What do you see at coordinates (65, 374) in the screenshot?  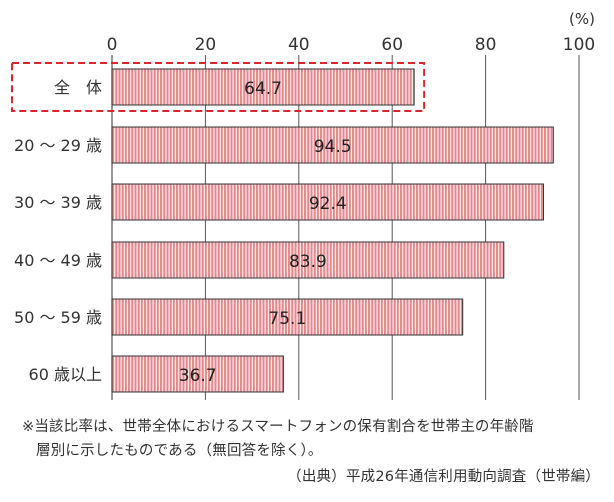 I see `category-label: 60 歳以上` at bounding box center [65, 374].